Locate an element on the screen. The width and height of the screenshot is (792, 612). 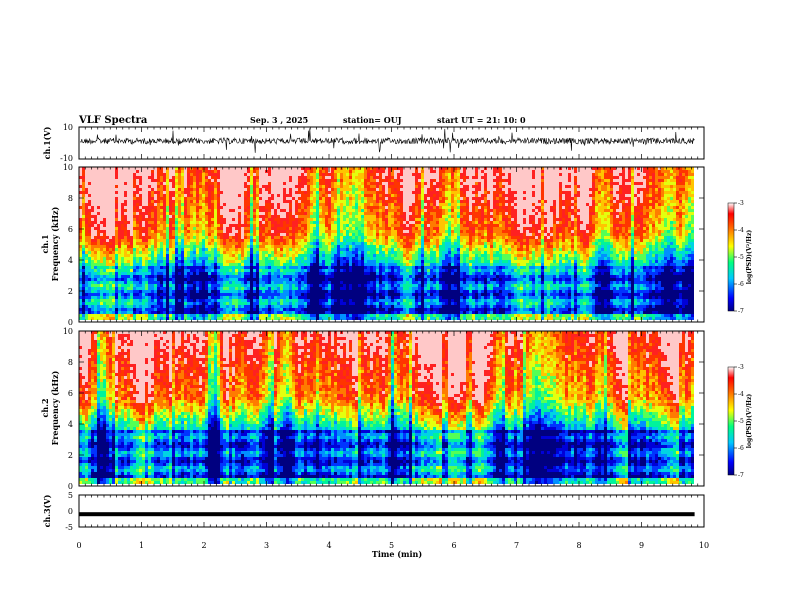
ch2-spec-ylabel-channel: ch.2 is located at coordinates (45, 407).